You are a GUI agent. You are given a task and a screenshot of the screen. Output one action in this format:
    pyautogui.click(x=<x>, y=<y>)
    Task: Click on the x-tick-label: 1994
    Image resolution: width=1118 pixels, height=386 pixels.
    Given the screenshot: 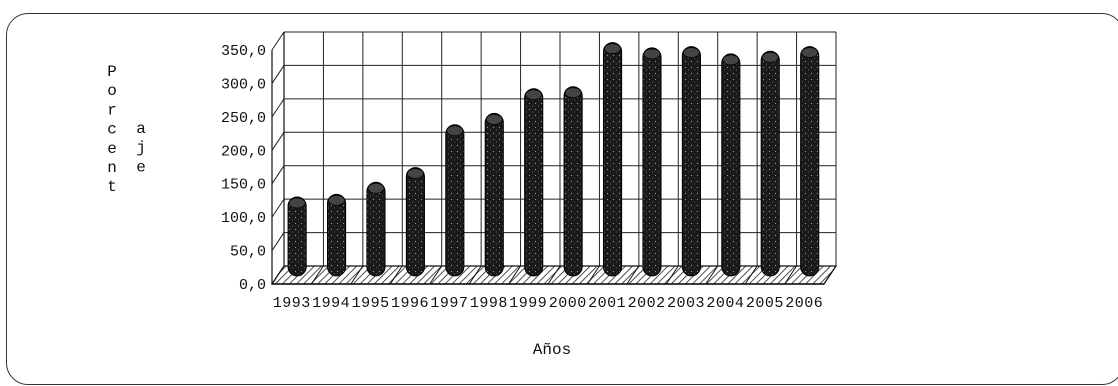 What is the action you would take?
    pyautogui.click(x=331, y=303)
    